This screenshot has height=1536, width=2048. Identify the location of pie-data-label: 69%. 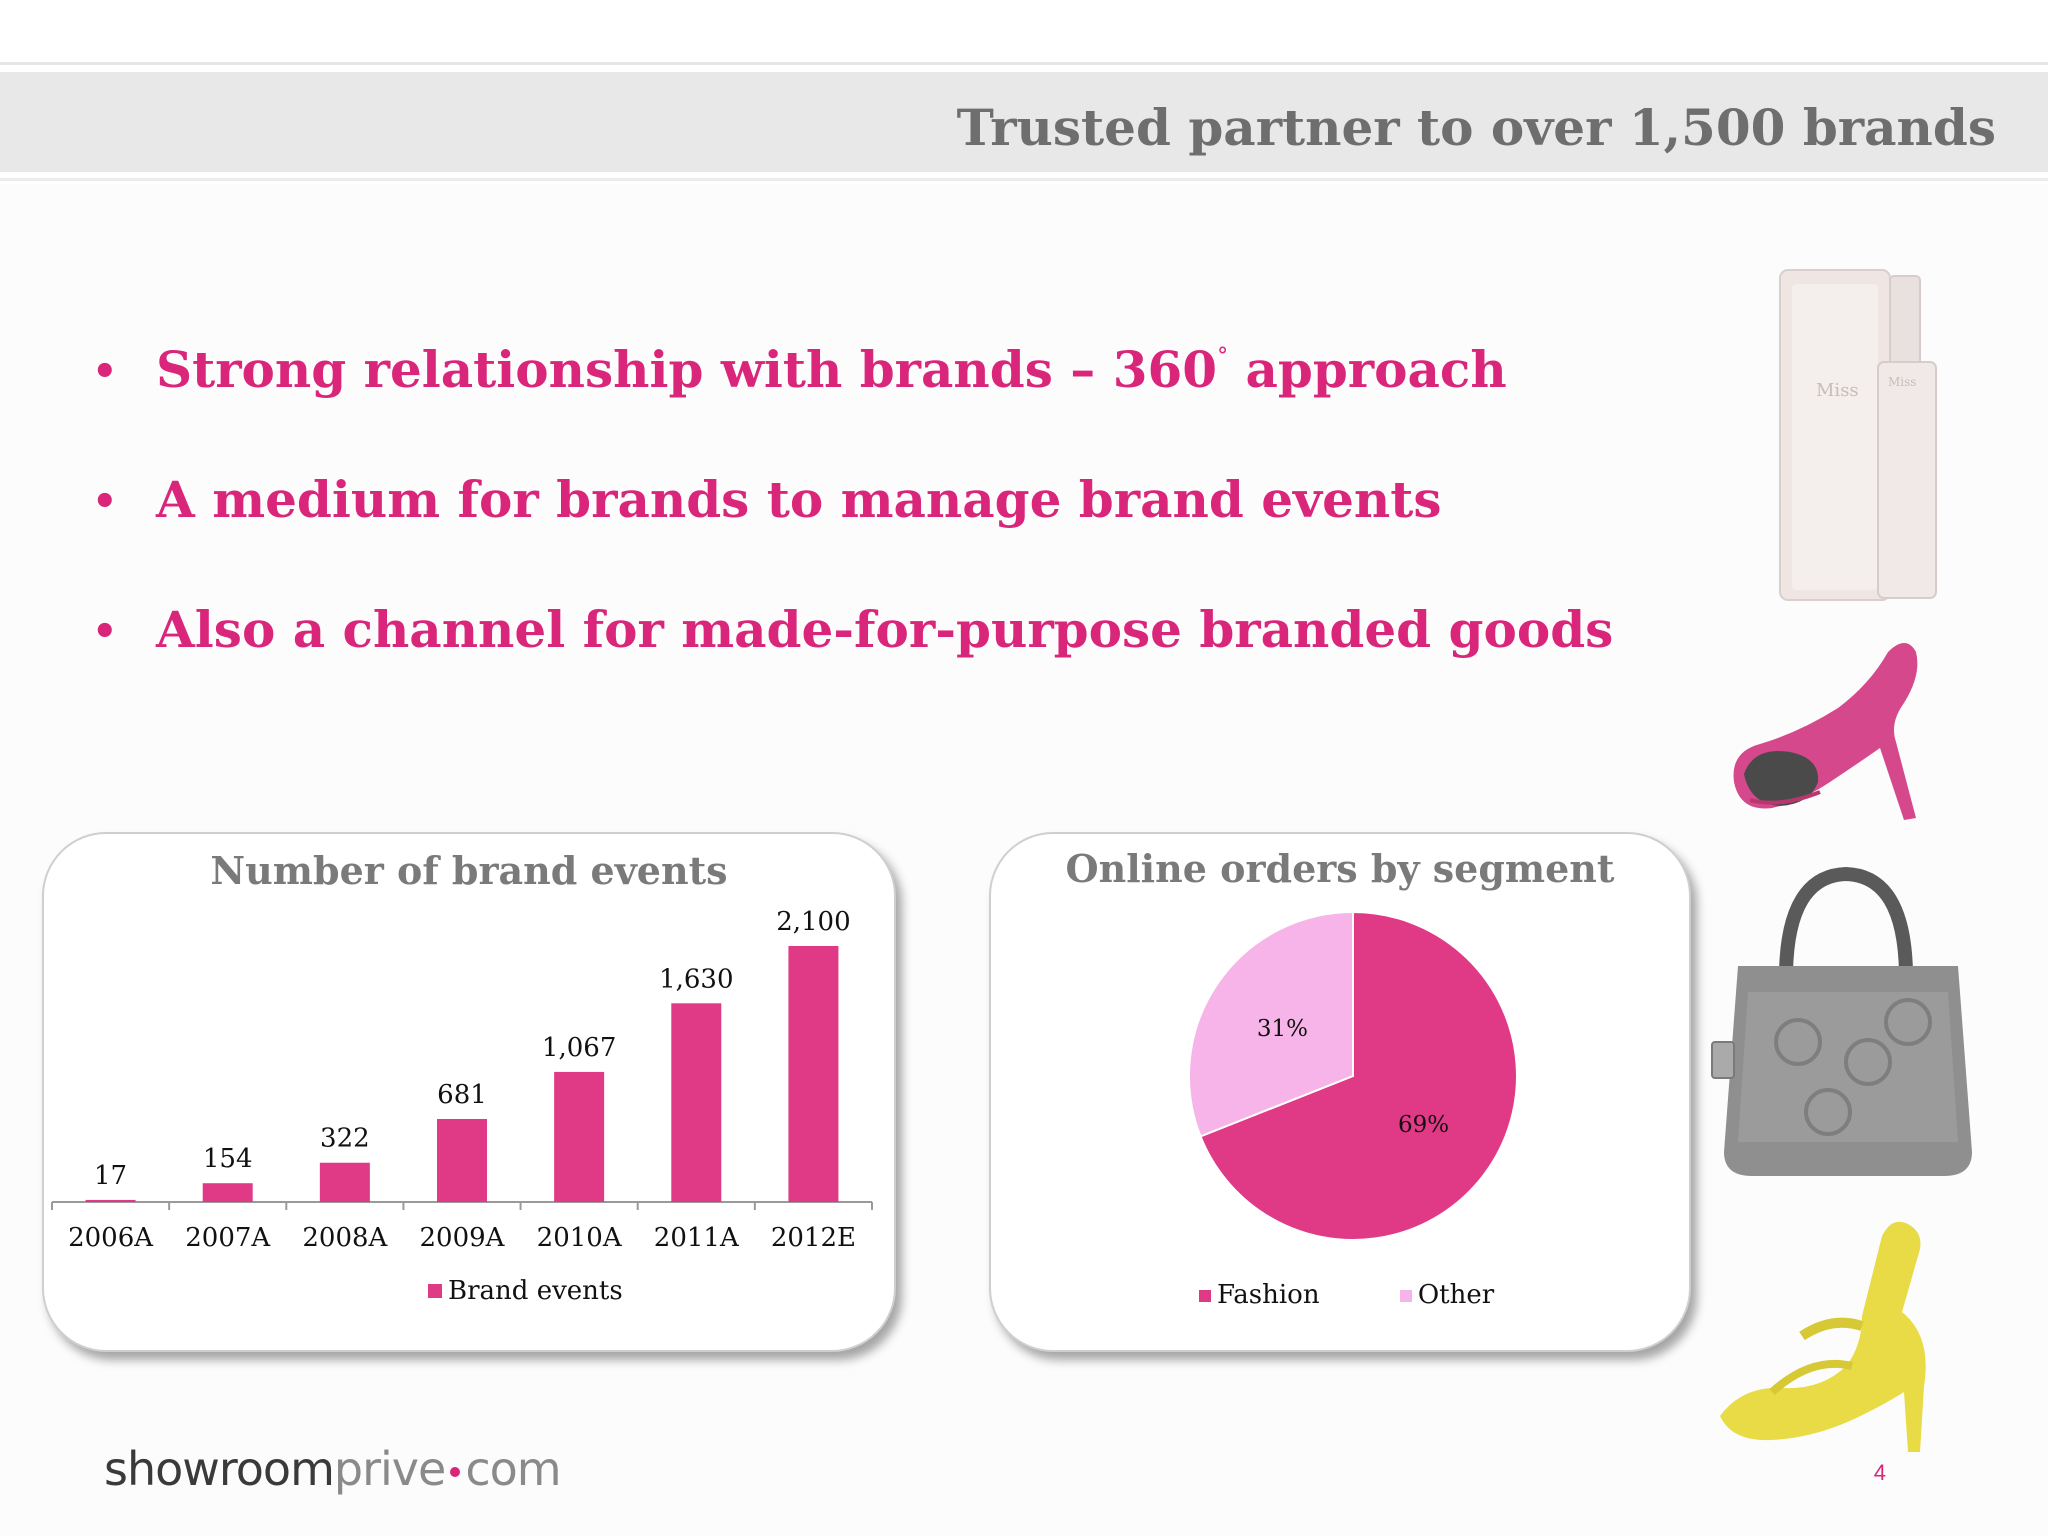
(1423, 1125).